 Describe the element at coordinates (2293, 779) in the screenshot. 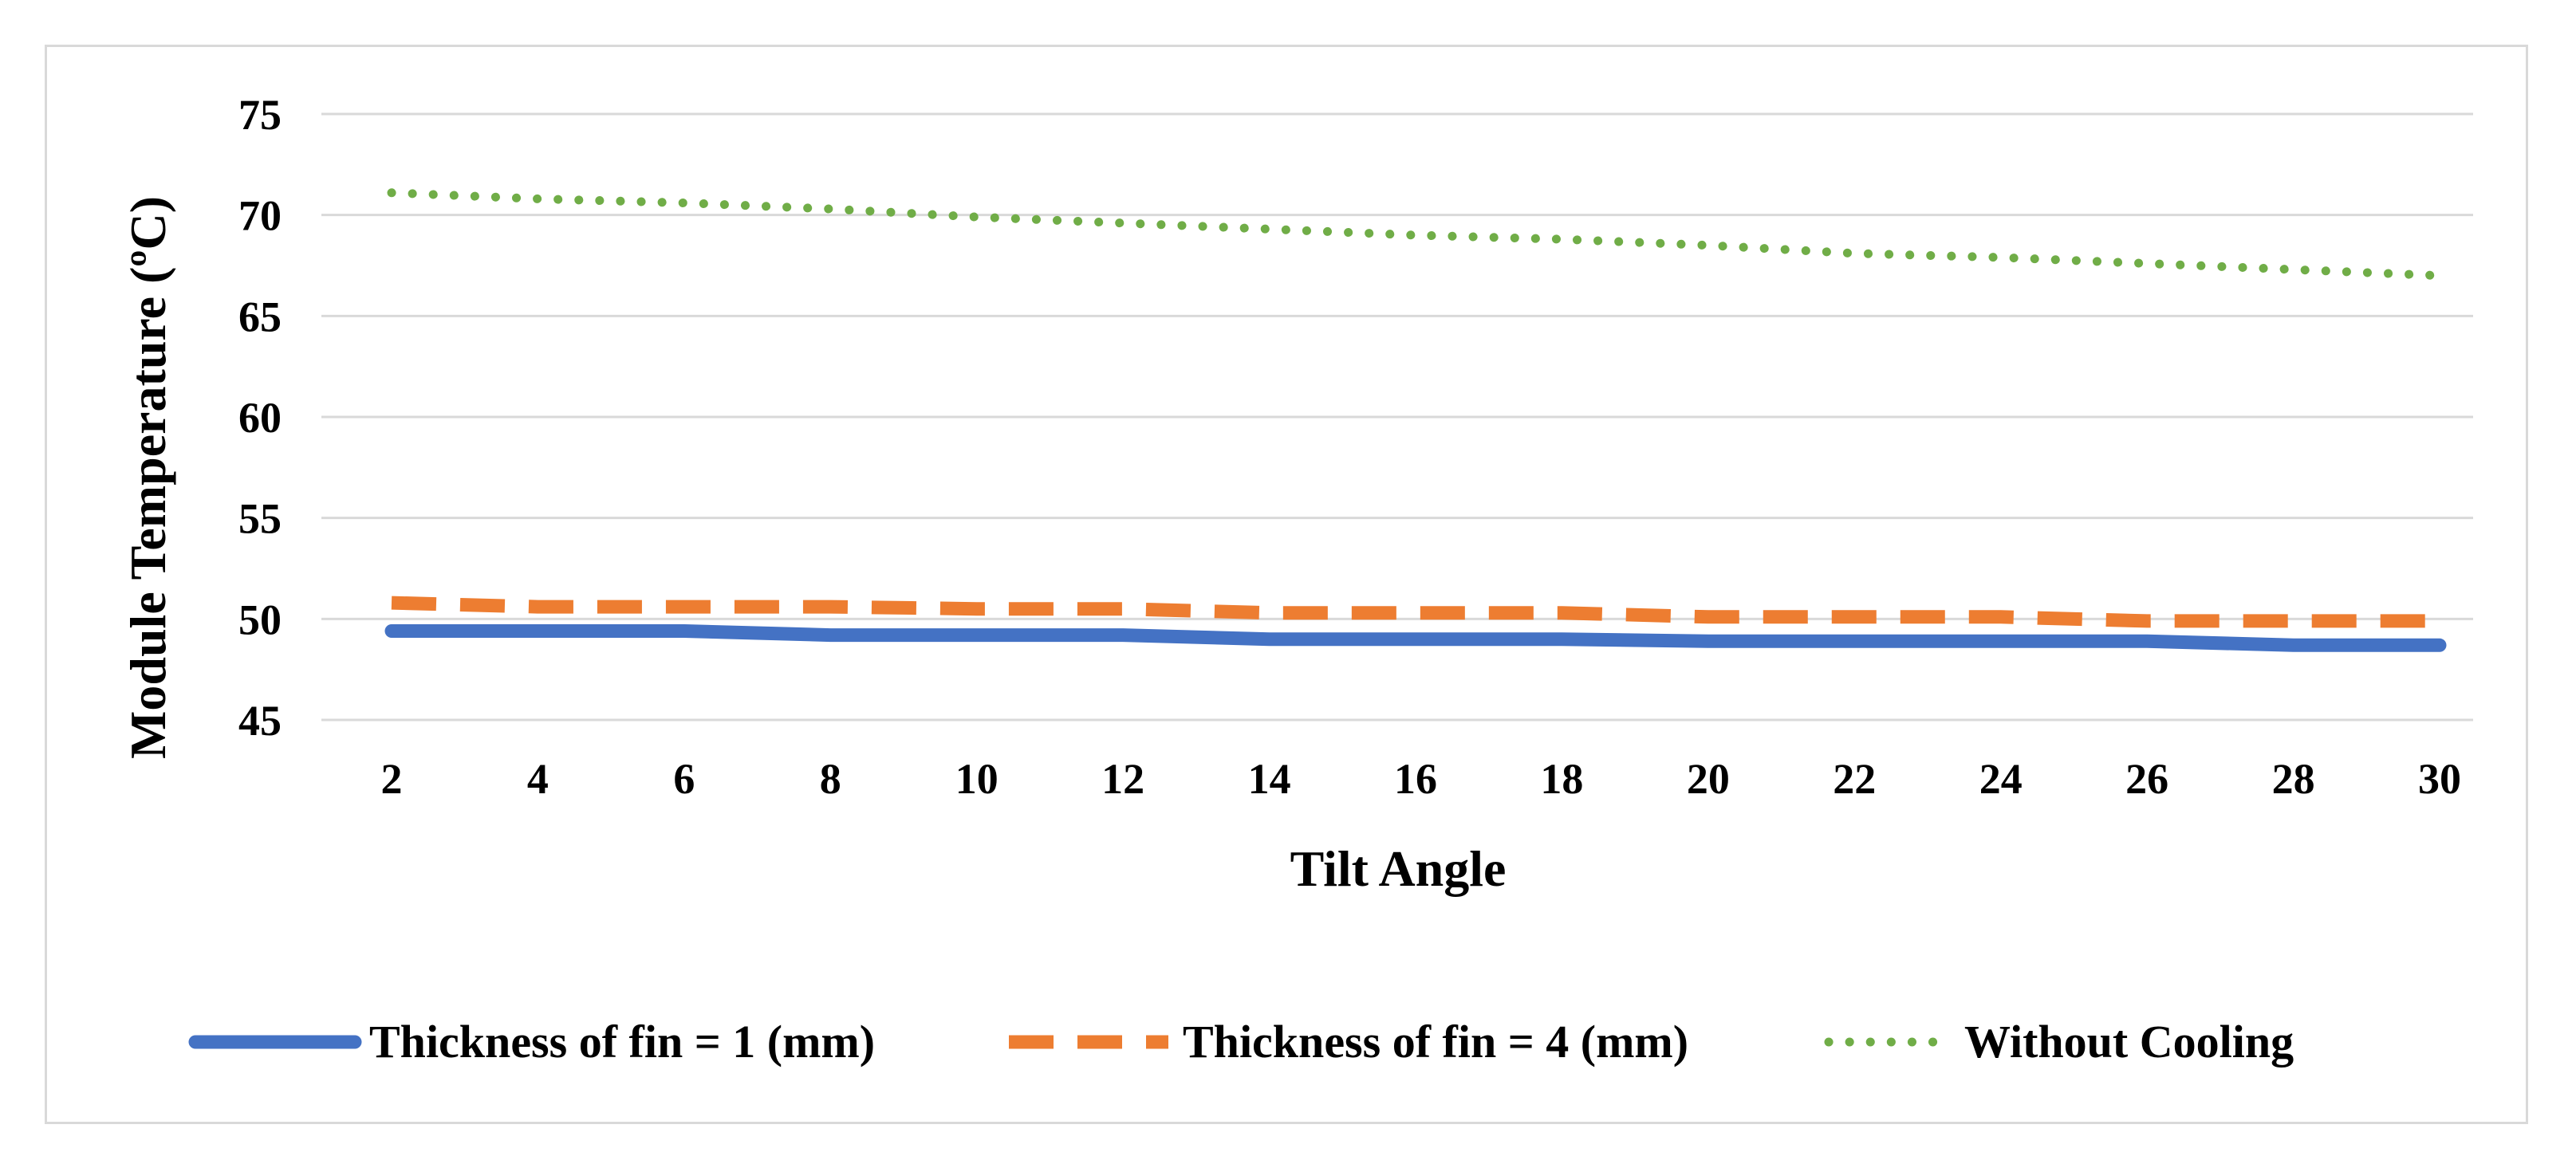

I see `x-tick-label: 28` at that location.